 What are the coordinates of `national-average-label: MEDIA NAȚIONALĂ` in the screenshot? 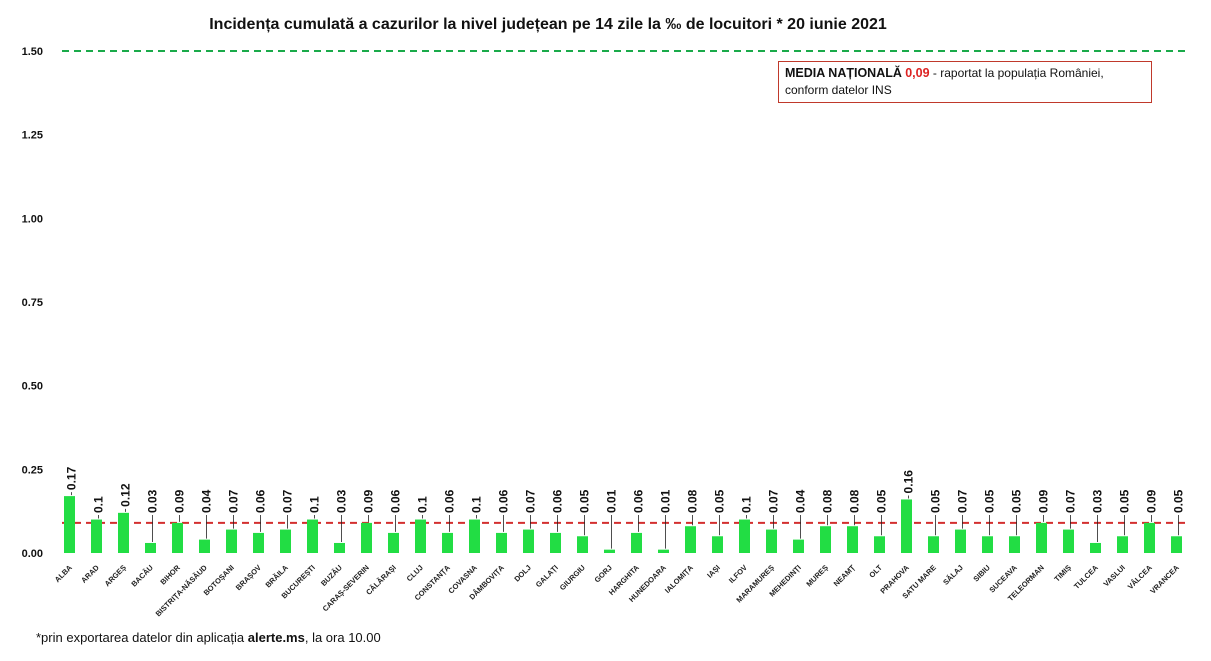 It's located at (843, 73).